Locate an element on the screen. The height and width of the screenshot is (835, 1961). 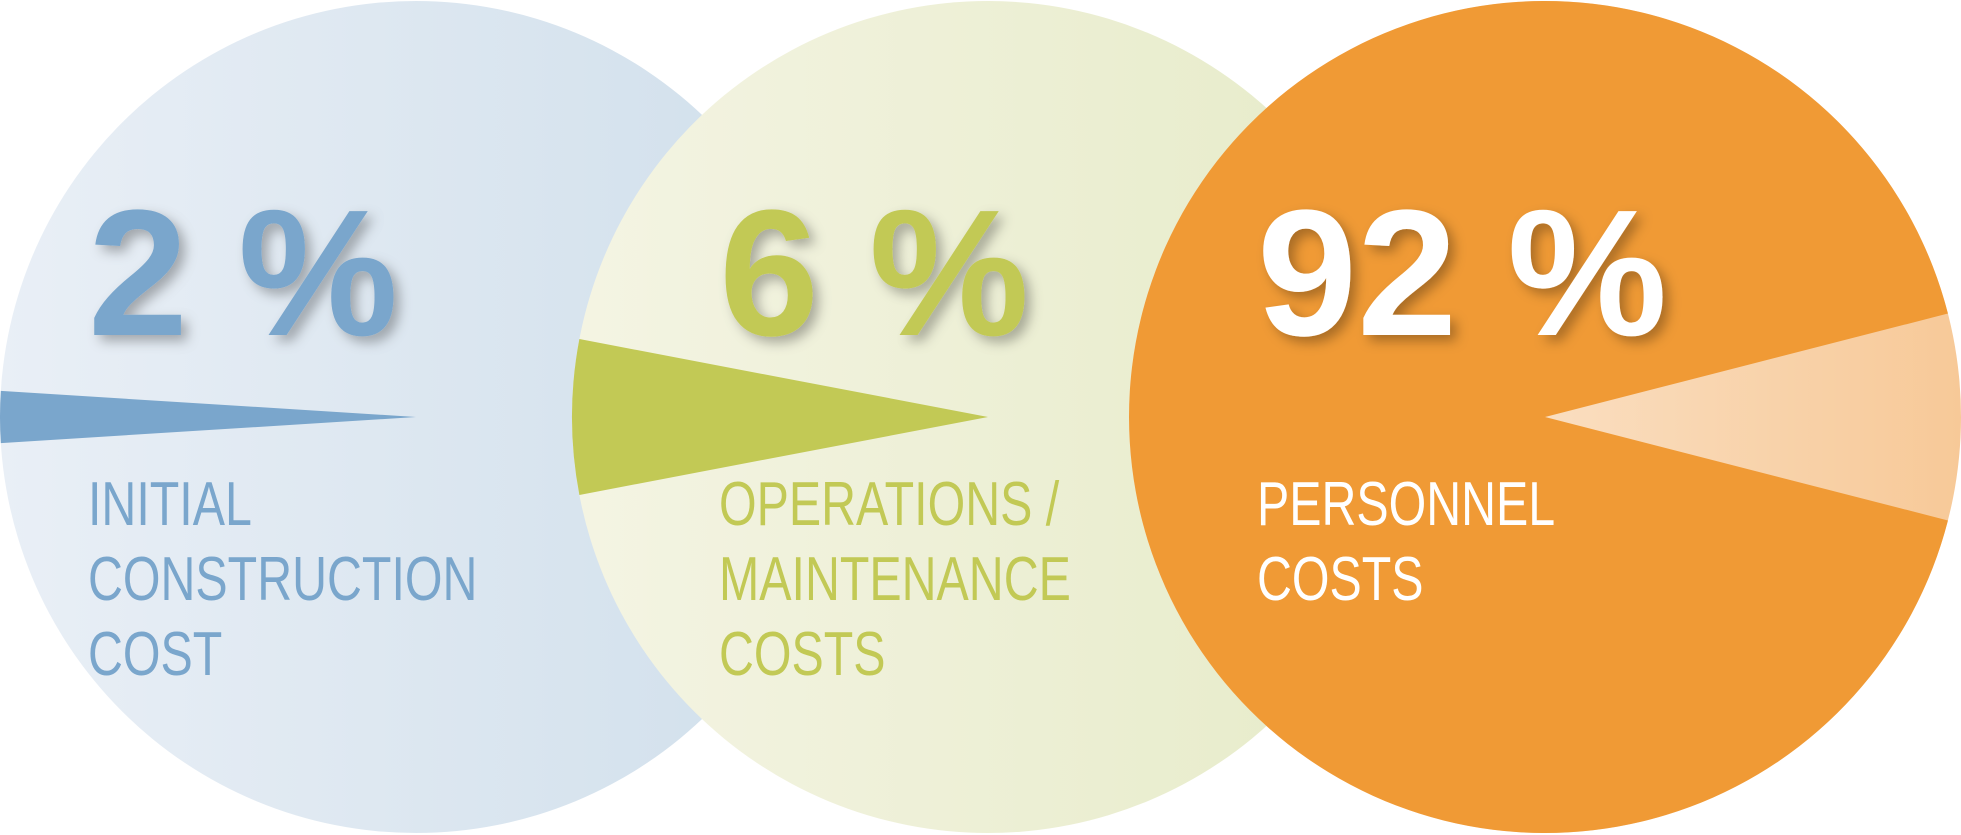
category-label: OPERATIONS / is located at coordinates (889, 503).